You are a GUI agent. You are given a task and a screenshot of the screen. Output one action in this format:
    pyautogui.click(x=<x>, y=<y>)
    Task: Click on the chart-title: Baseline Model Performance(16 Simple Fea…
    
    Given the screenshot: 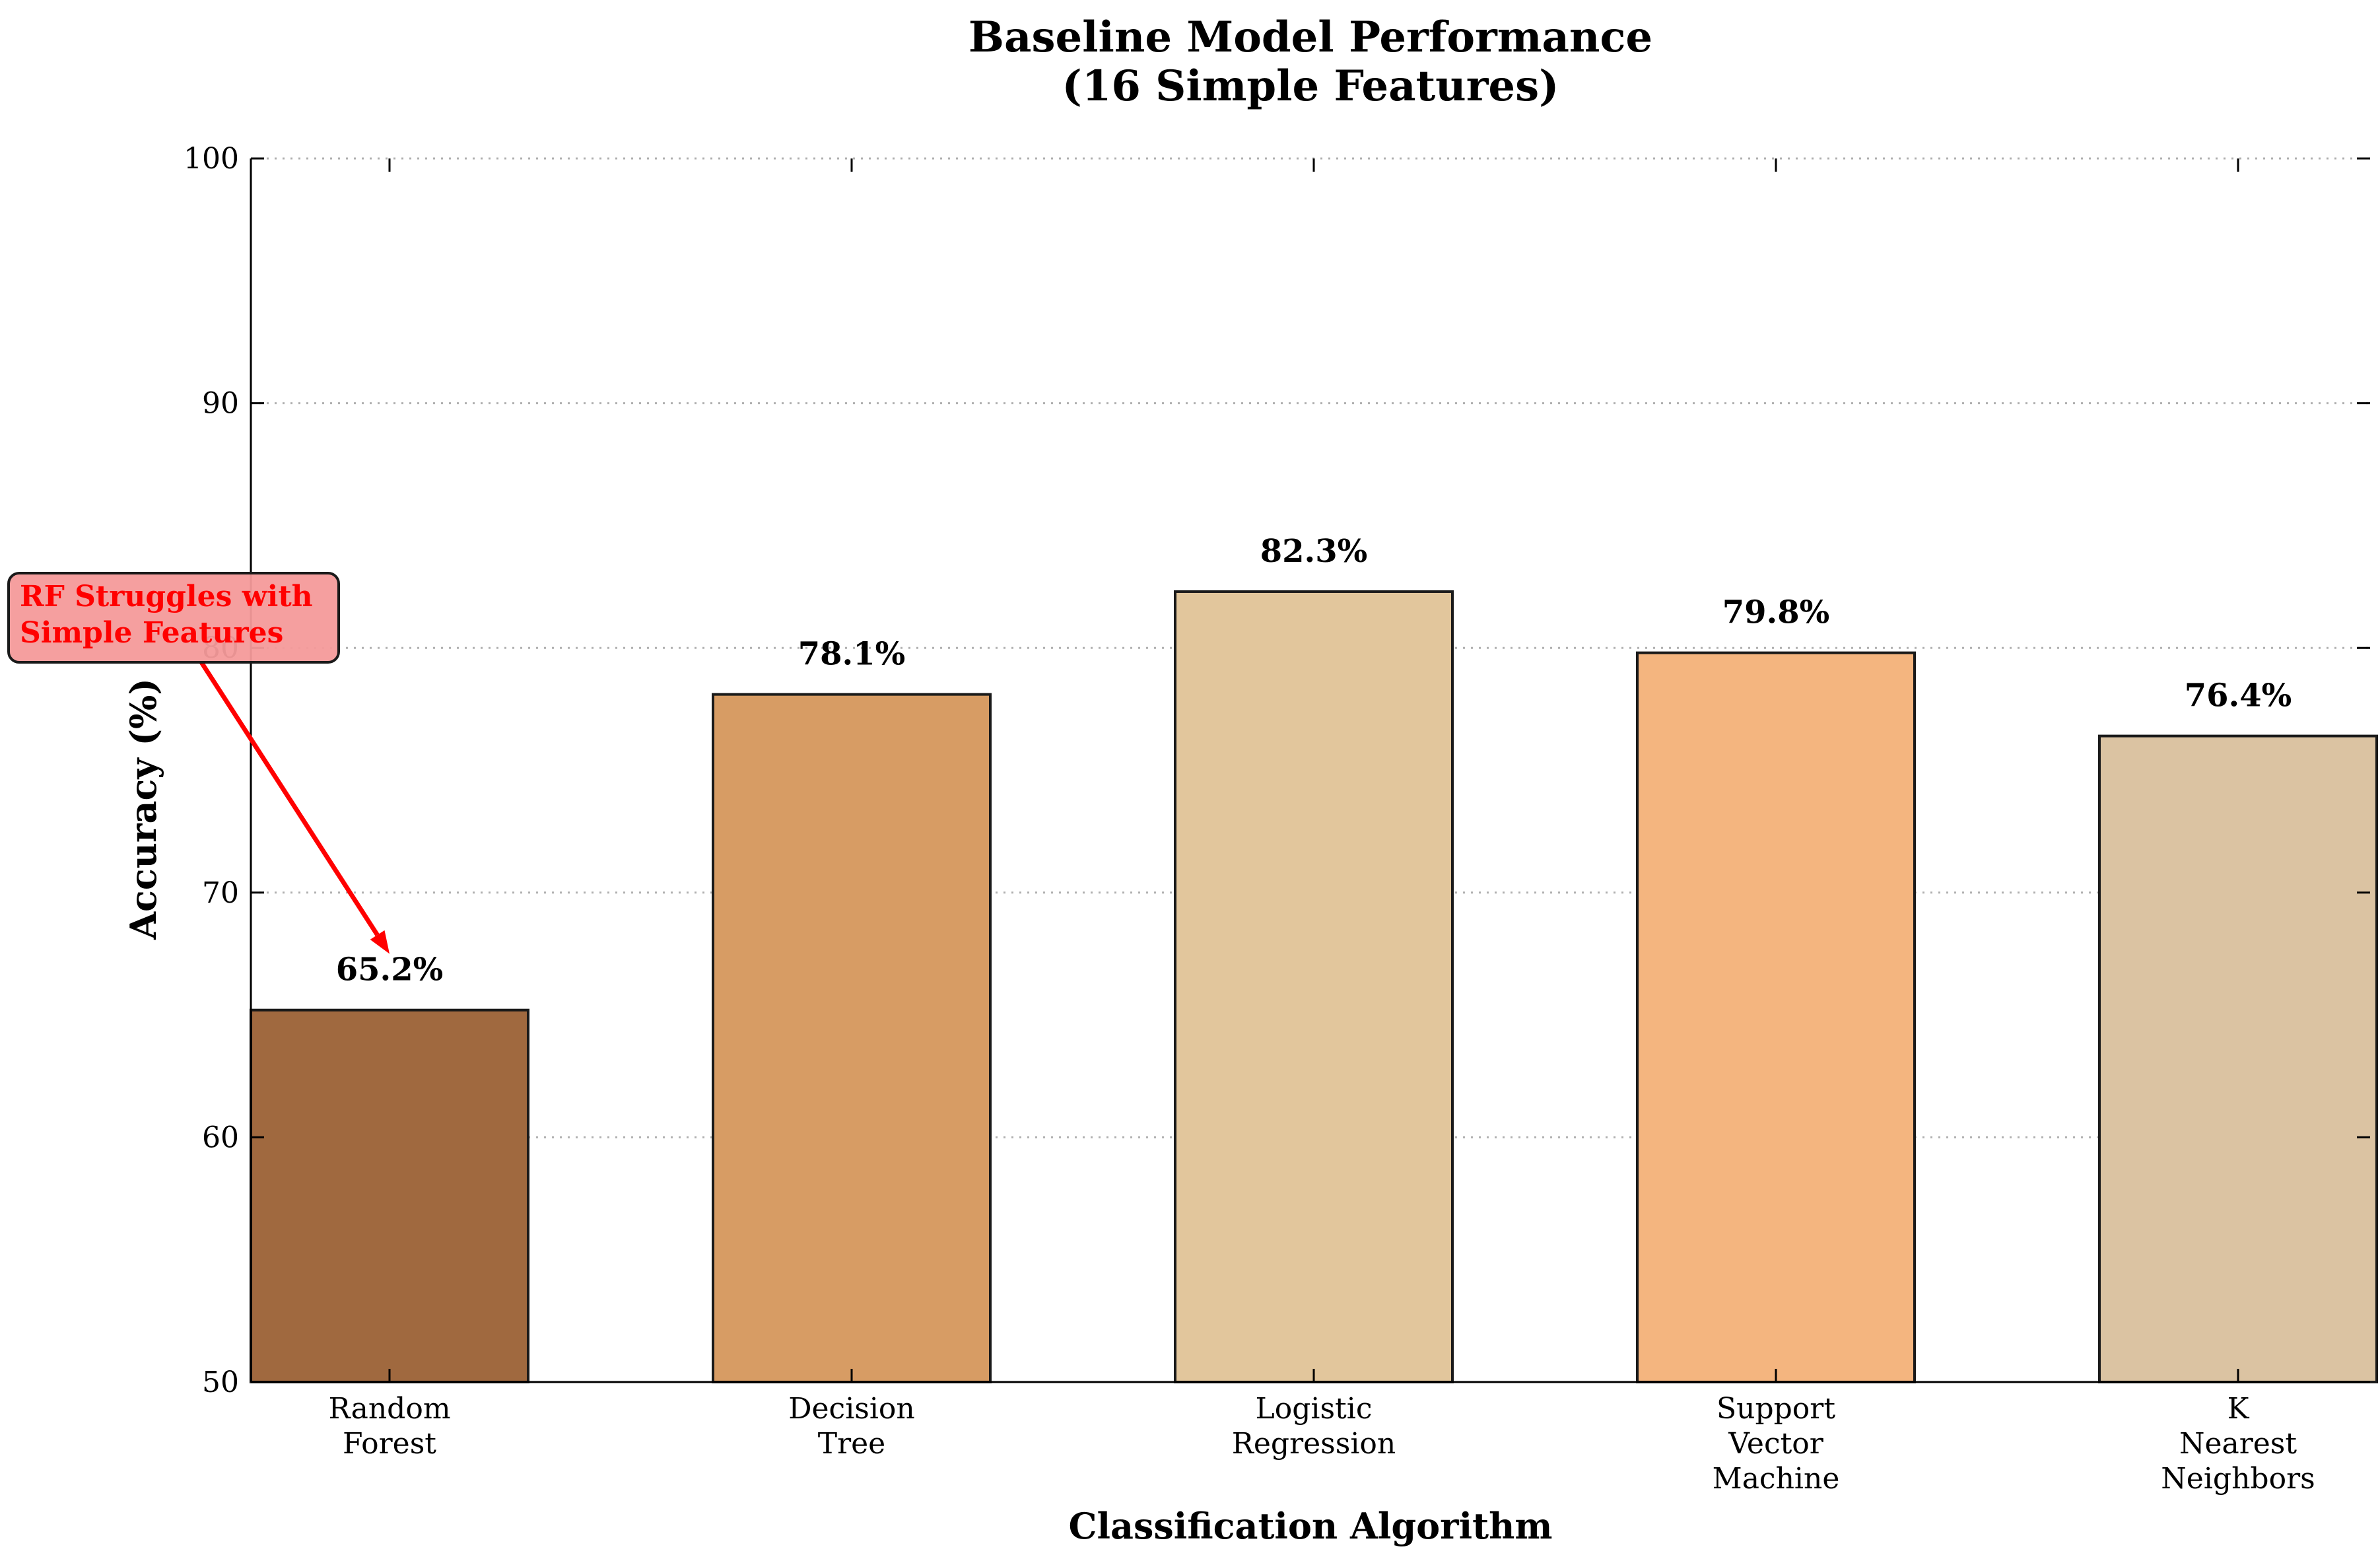 What is the action you would take?
    pyautogui.click(x=1310, y=62)
    